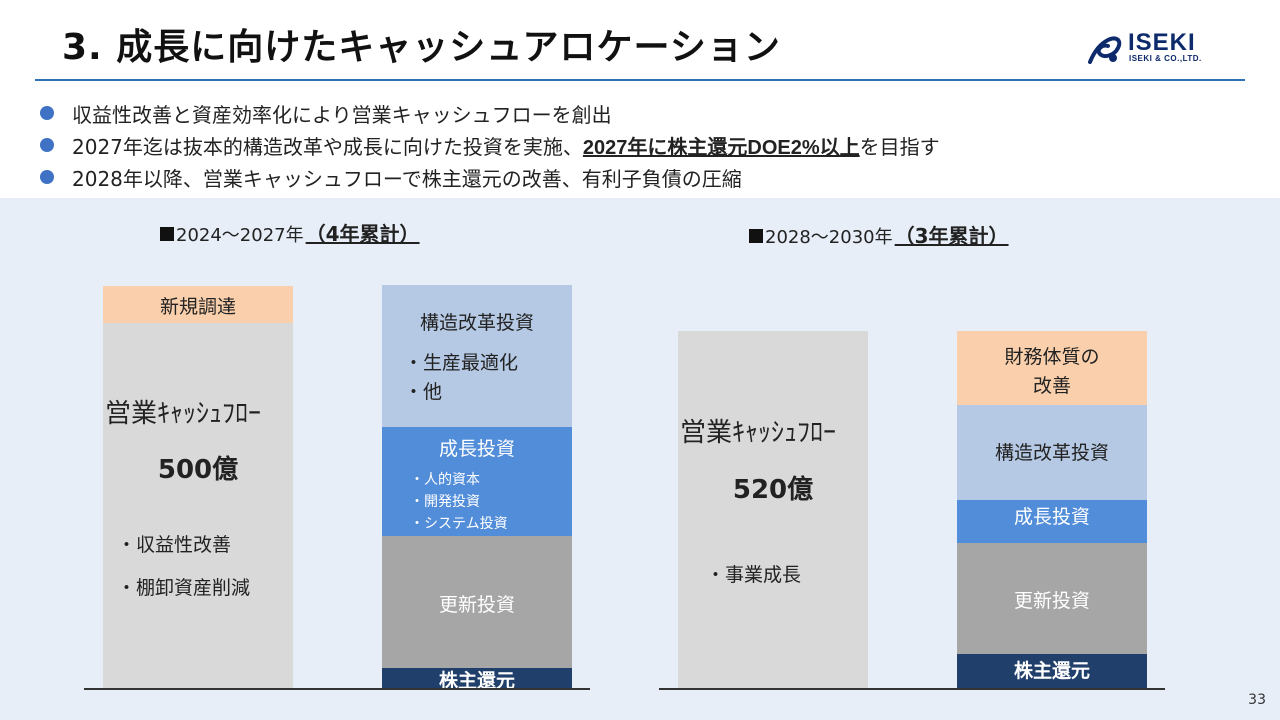 The width and height of the screenshot is (1280, 720). What do you see at coordinates (198, 470) in the screenshot?
I see `left-ocf-amount: 500億` at bounding box center [198, 470].